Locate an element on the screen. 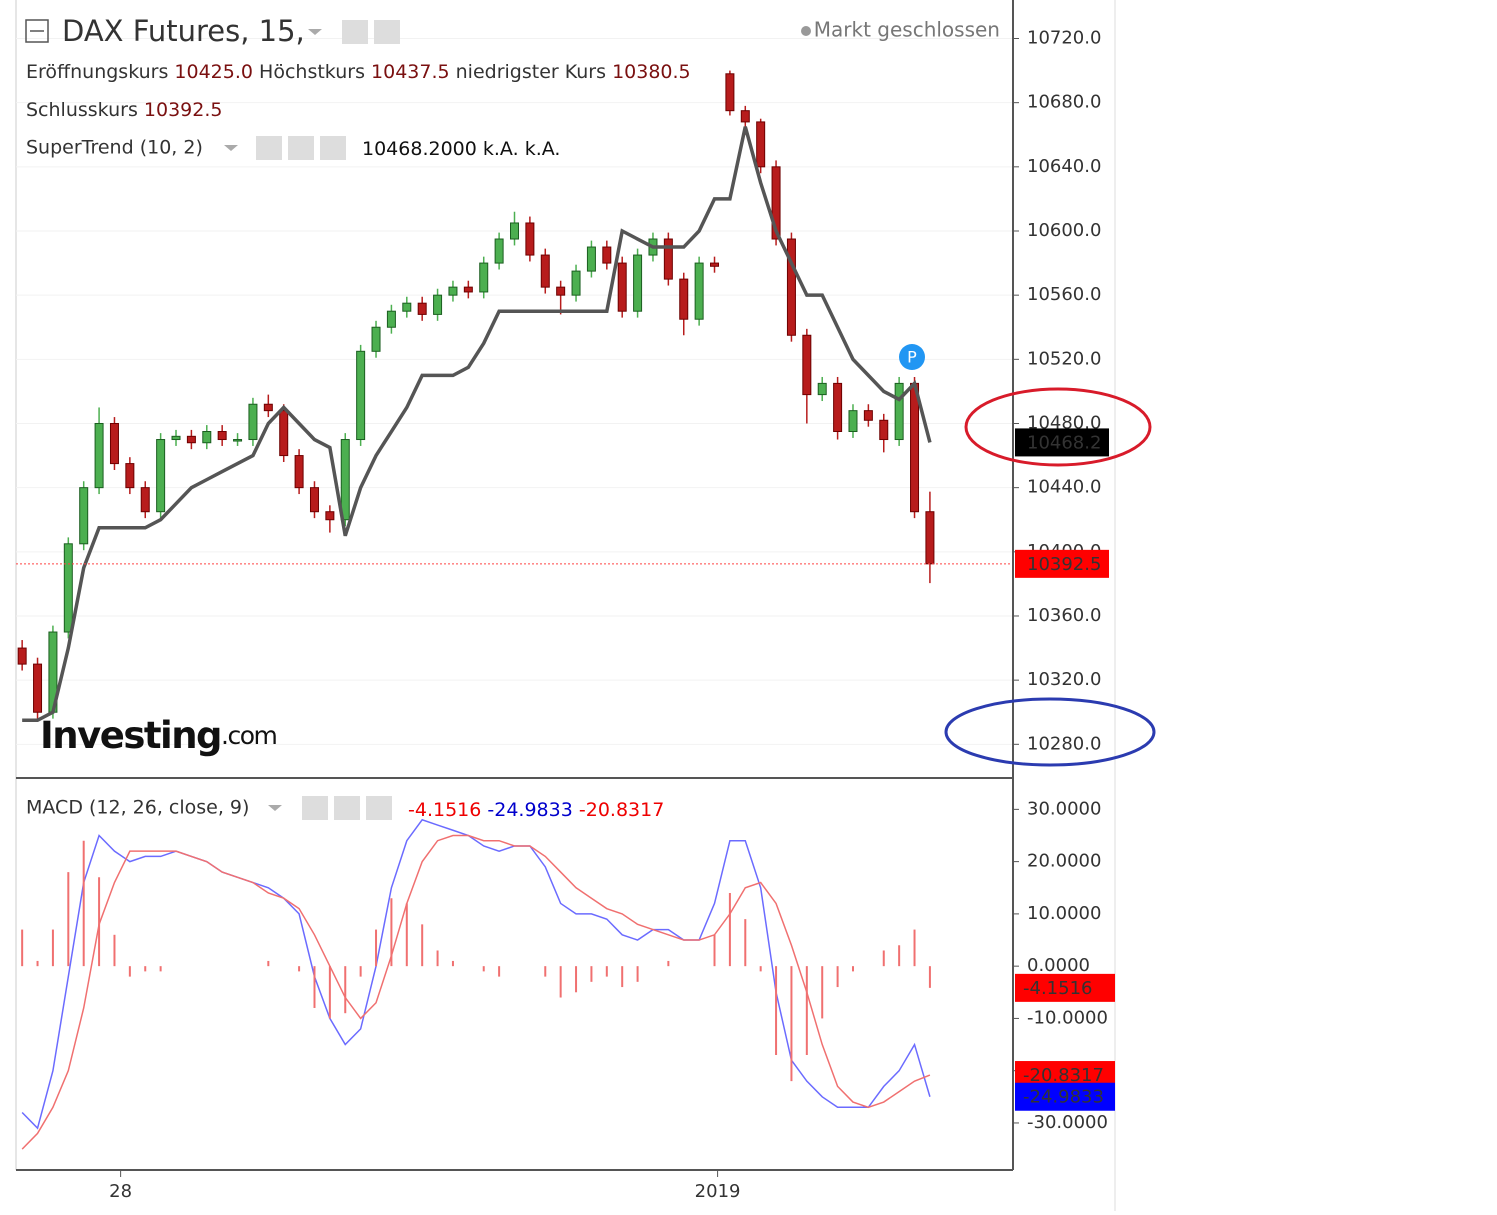 The width and height of the screenshot is (1497, 1215). histogram-value: -4.1516 is located at coordinates (444, 810).